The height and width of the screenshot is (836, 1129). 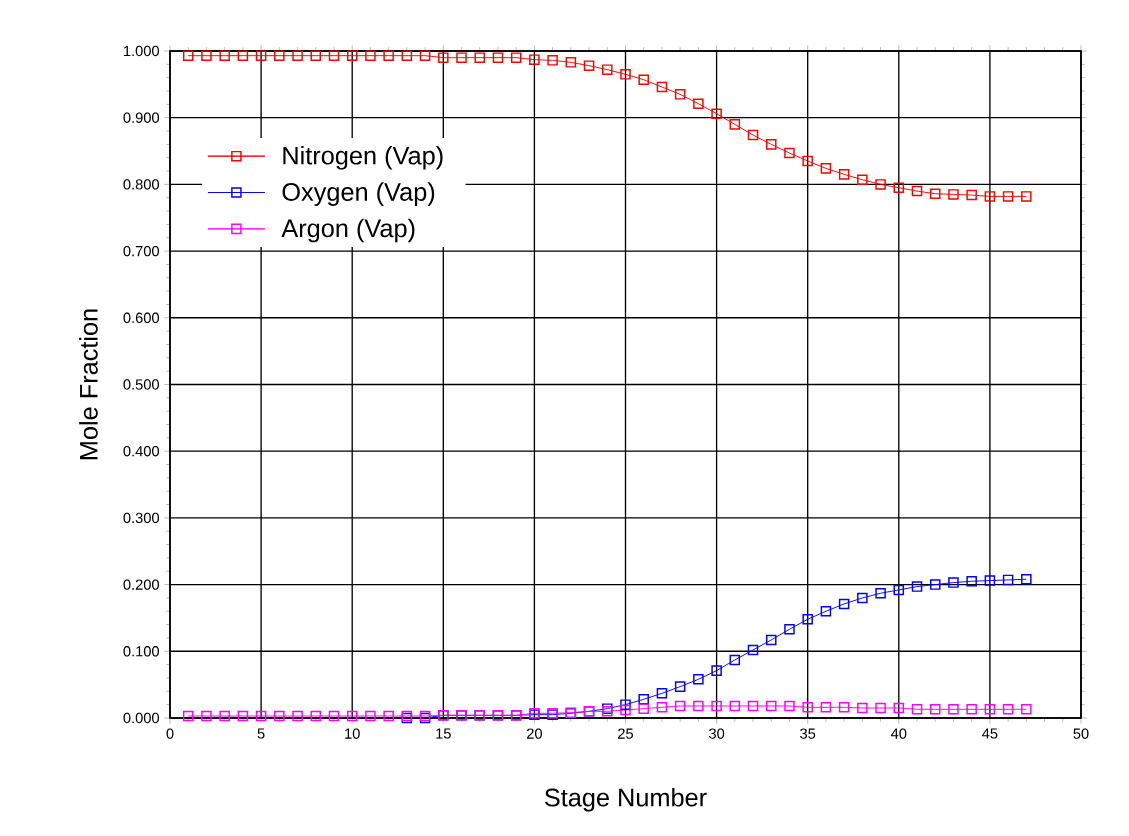 I want to click on y-tick-label: 0.000, so click(x=141, y=718).